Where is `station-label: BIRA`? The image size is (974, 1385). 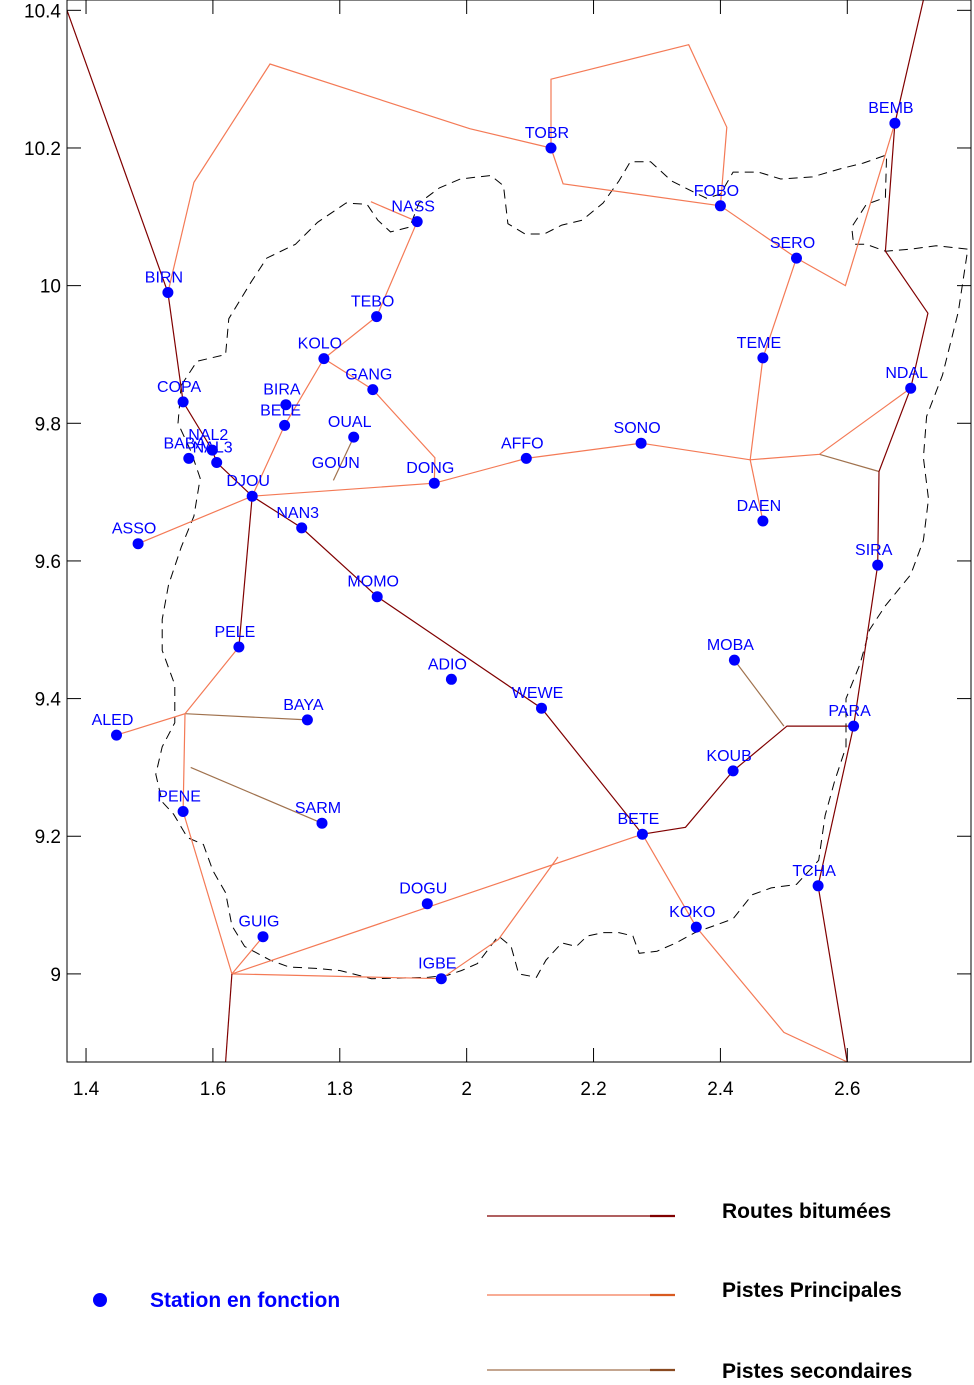 station-label: BIRA is located at coordinates (282, 390).